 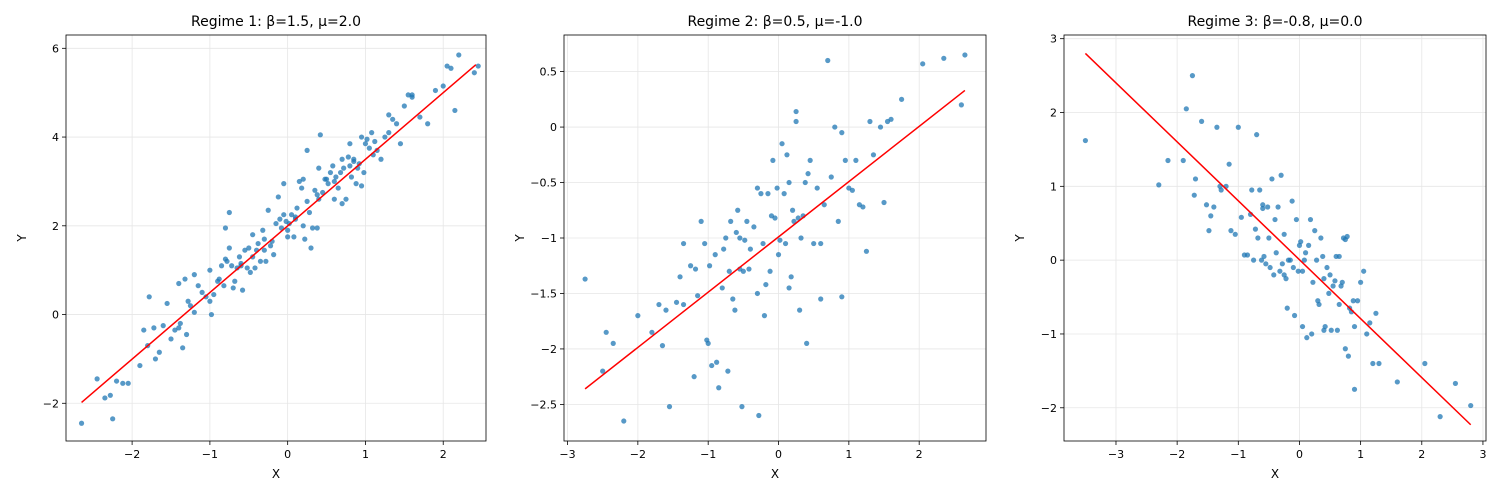 I want to click on x-tick-label: 1, so click(x=1360, y=454).